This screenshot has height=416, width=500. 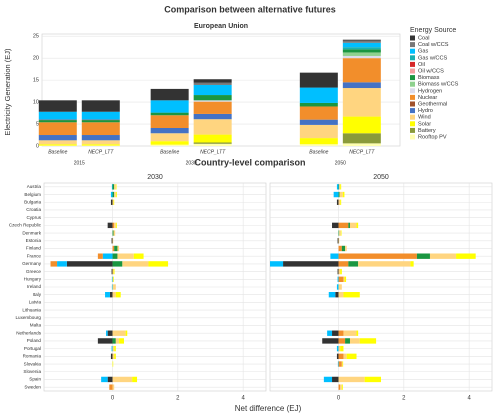 I want to click on legend-label: Hydro, so click(x=425, y=111).